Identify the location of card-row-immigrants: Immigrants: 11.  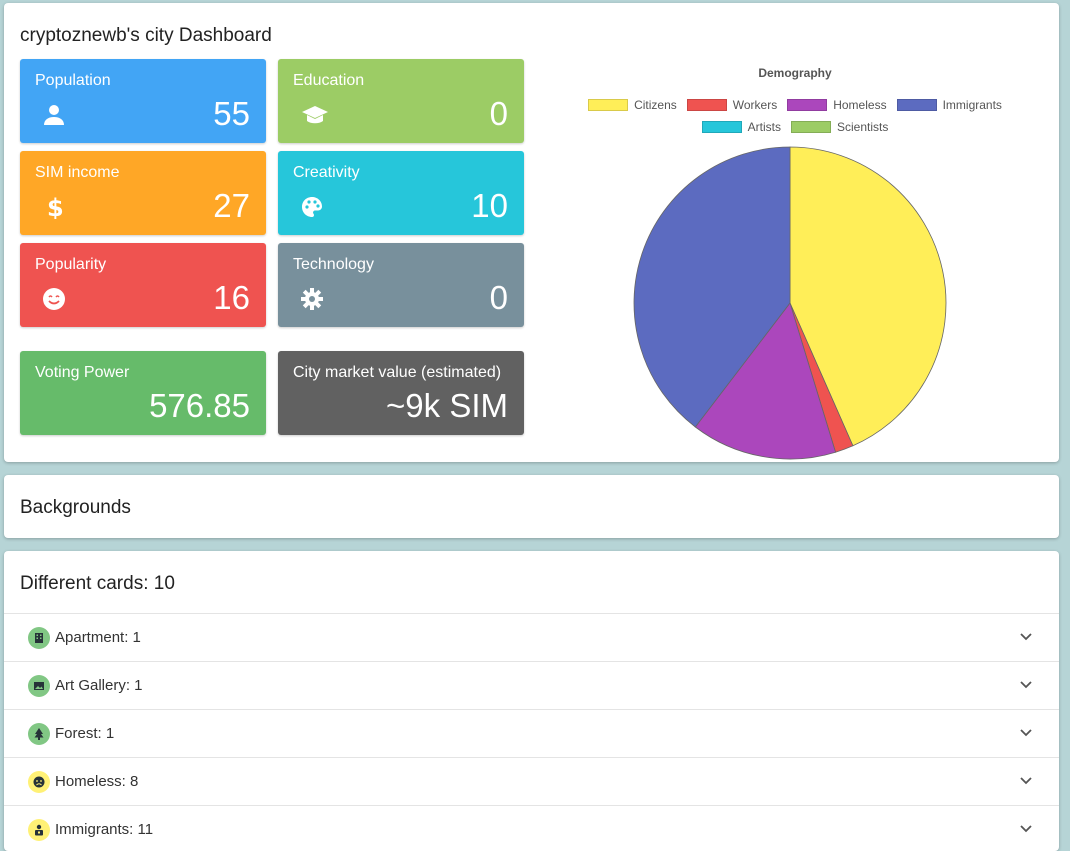
(531, 828).